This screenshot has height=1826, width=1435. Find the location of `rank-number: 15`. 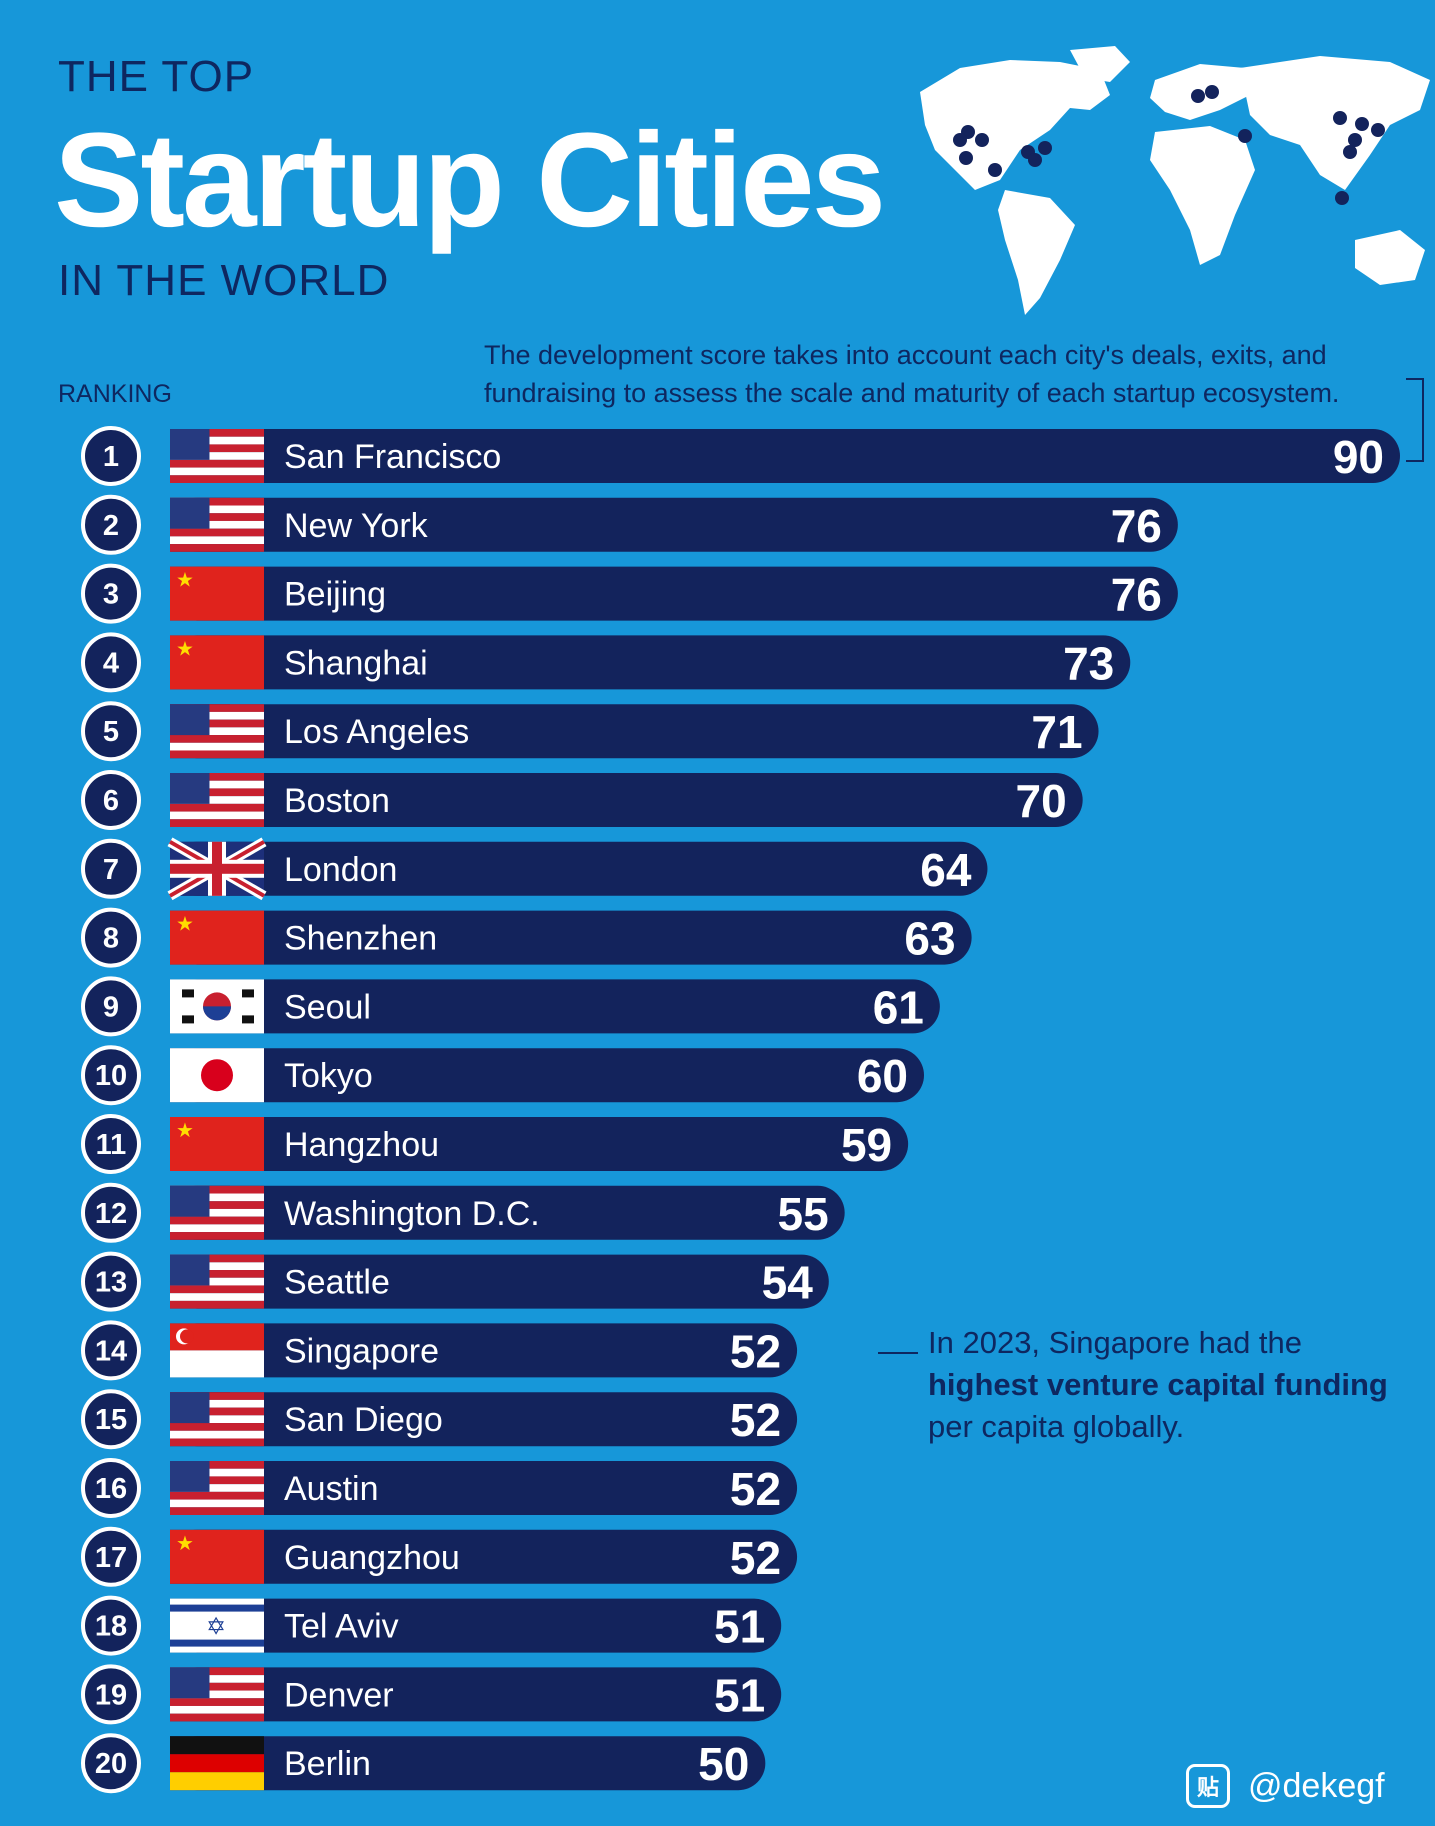

rank-number: 15 is located at coordinates (111, 1420).